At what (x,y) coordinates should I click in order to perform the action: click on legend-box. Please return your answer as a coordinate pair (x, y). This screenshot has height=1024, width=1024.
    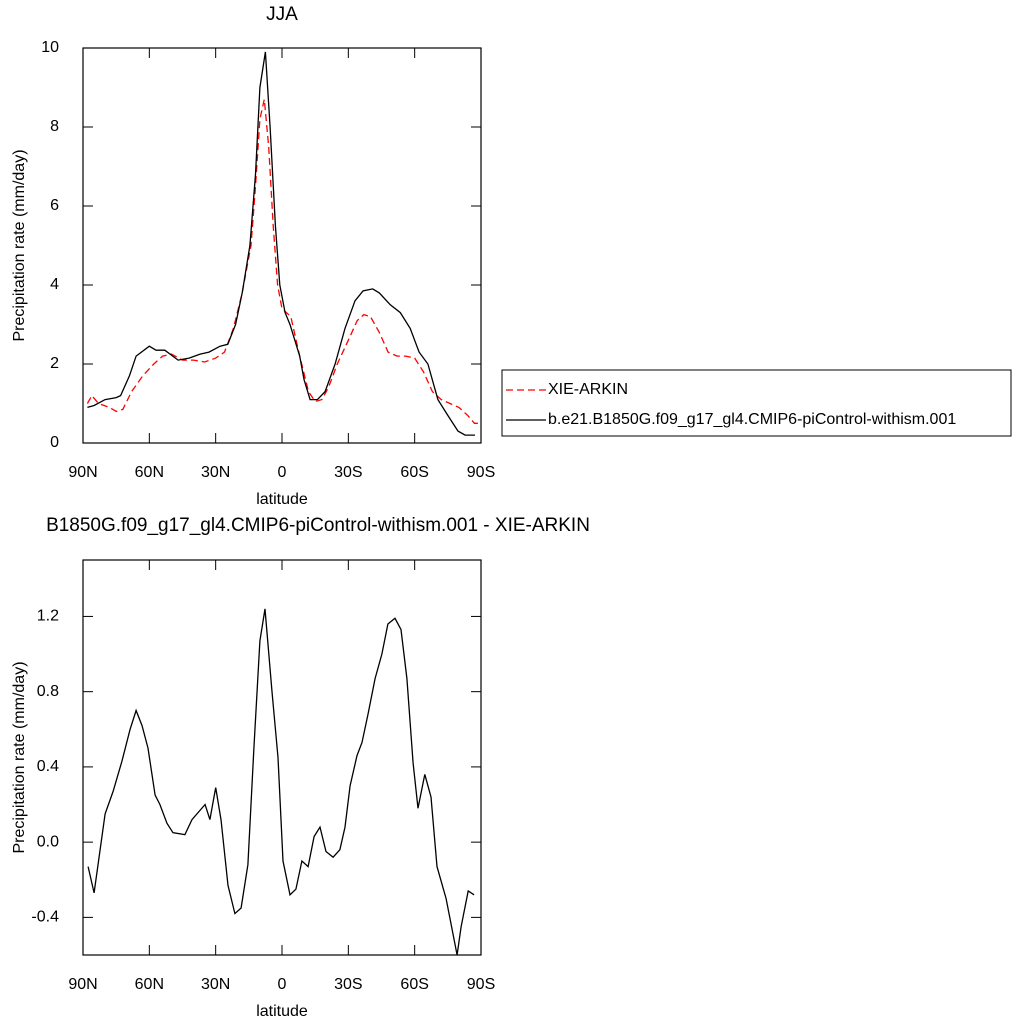
    Looking at the image, I should click on (756, 403).